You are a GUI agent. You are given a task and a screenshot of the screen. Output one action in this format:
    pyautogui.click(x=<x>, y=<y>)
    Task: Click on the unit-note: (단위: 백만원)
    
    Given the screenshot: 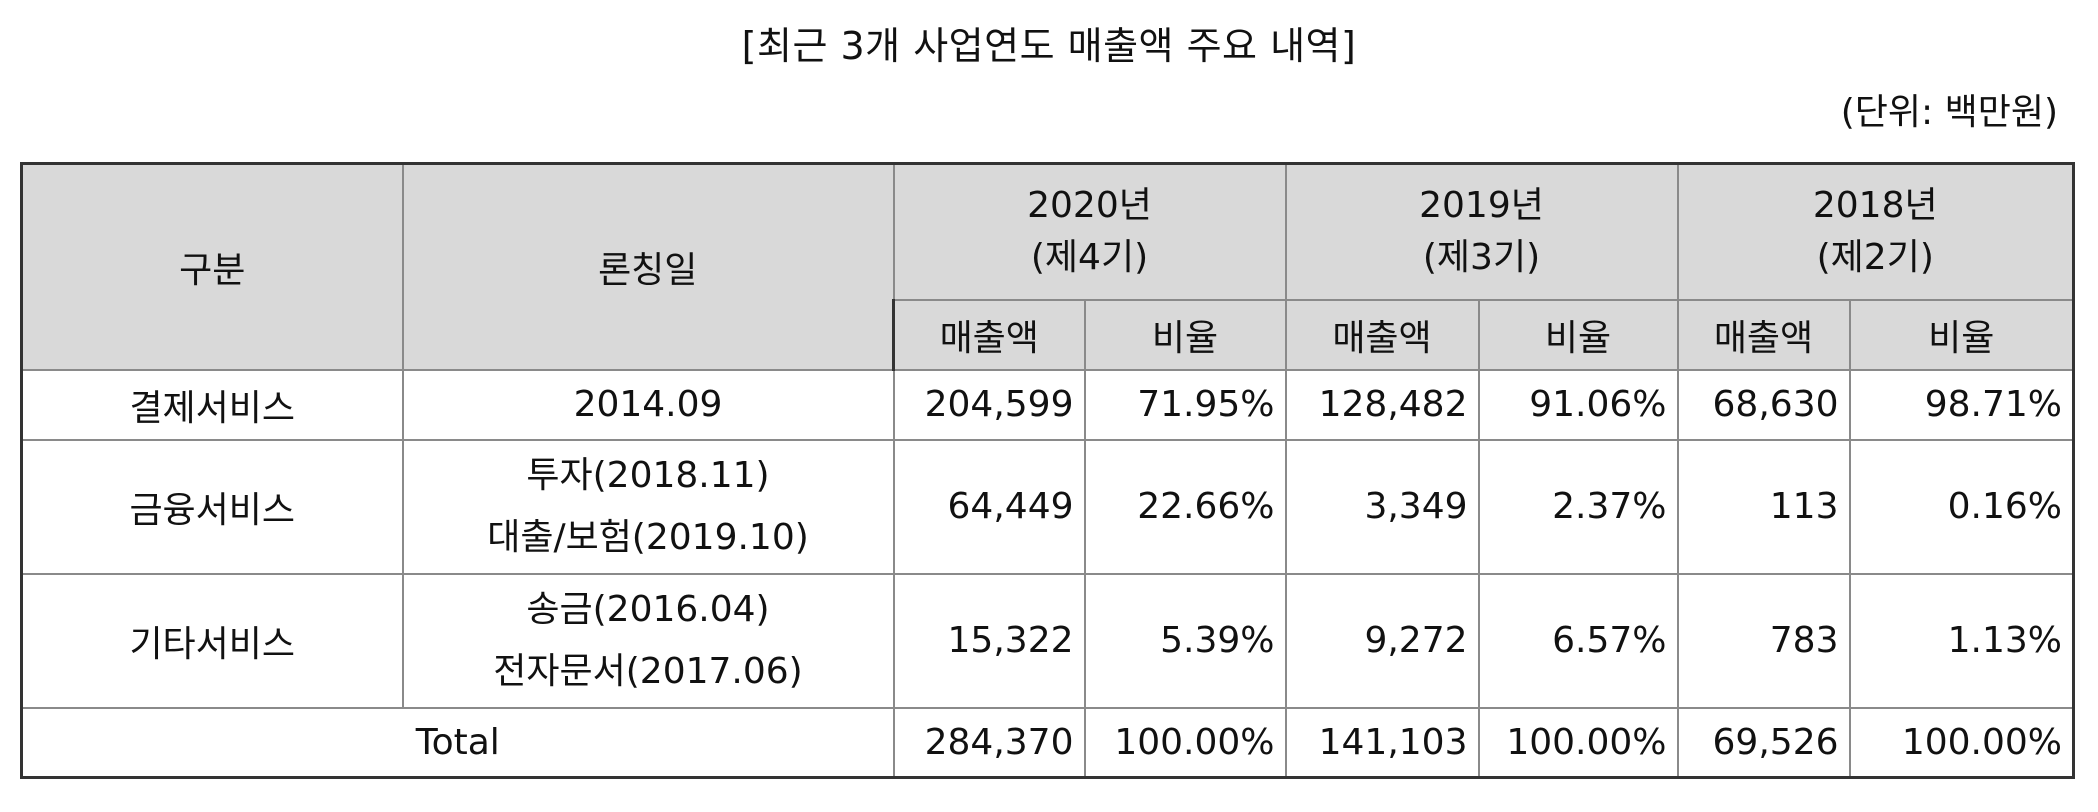 What is the action you would take?
    pyautogui.click(x=1949, y=112)
    